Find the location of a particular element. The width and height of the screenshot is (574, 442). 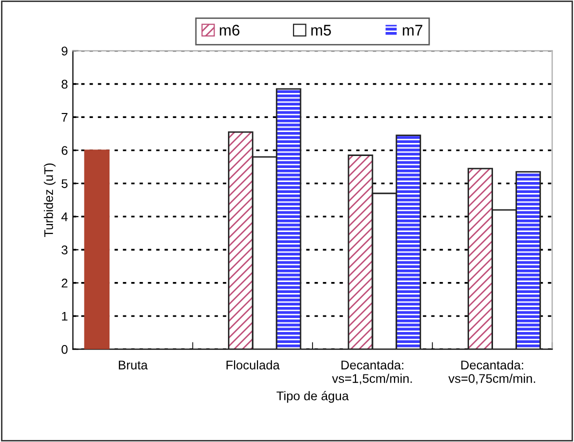

y-tick-label: 0 is located at coordinates (65, 349).